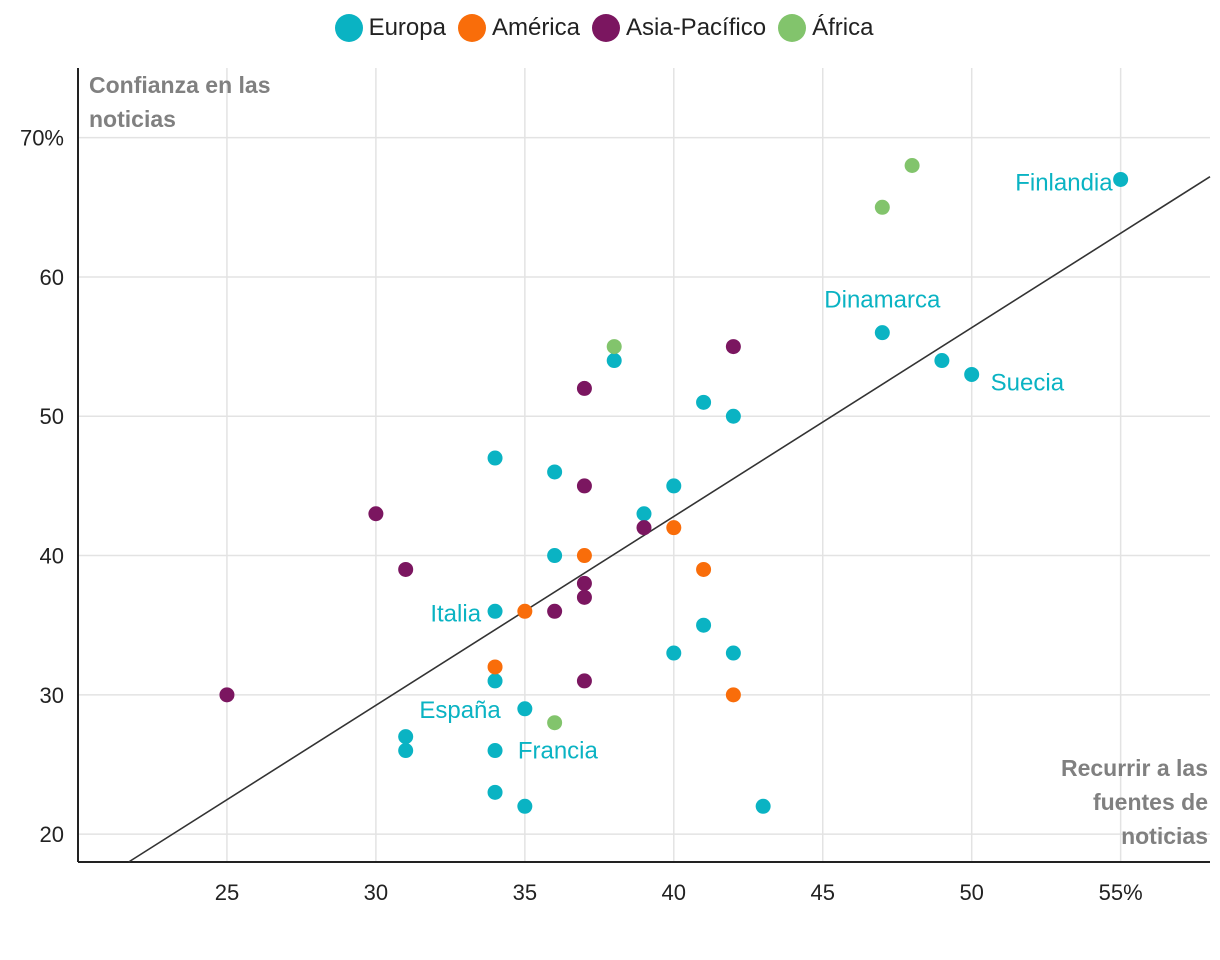  Describe the element at coordinates (42, 138) in the screenshot. I see `y-tick-label: 70%` at that location.